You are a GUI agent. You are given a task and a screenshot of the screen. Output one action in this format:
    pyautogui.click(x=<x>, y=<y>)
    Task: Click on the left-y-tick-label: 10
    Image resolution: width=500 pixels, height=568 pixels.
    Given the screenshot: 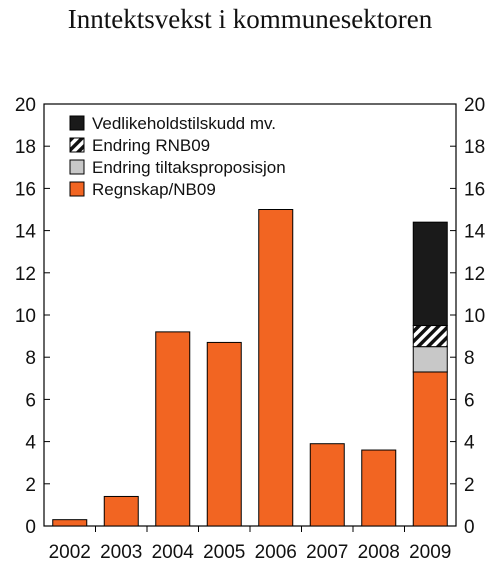 What is the action you would take?
    pyautogui.click(x=25, y=316)
    